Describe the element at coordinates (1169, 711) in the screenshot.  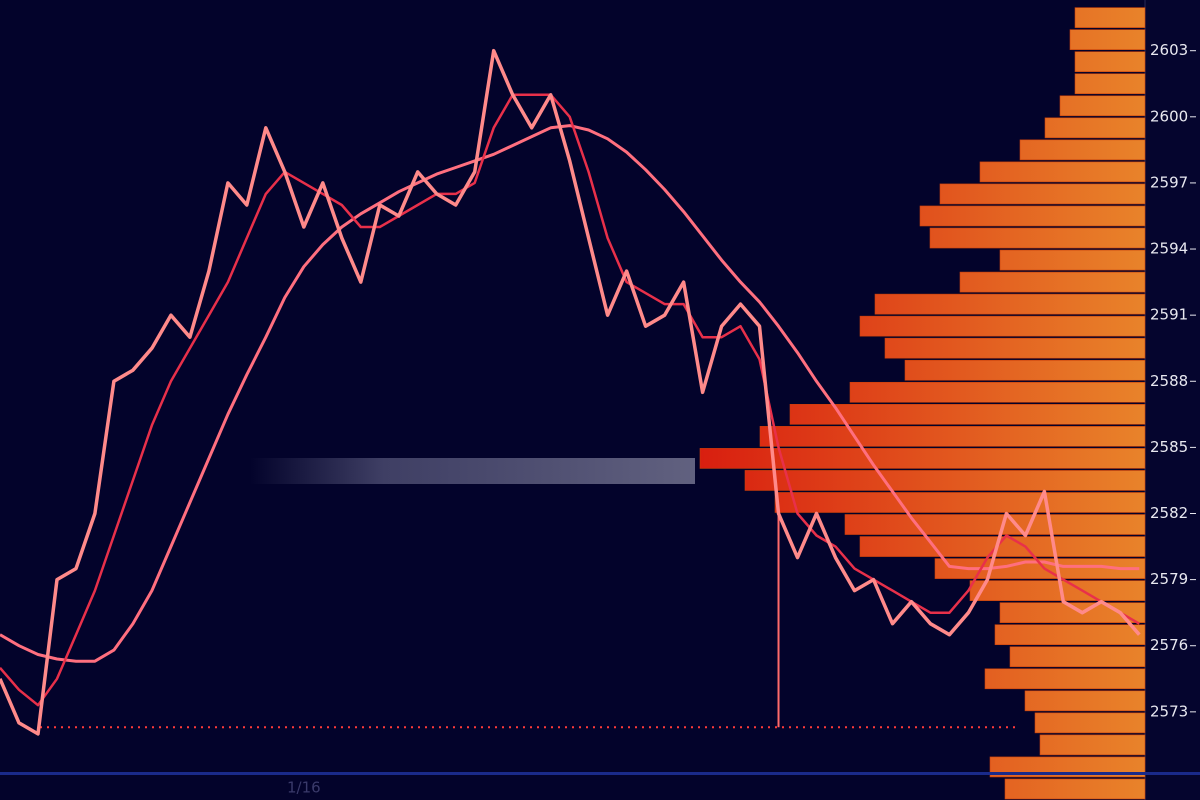
I see `y-tick-label: 2573` at that location.